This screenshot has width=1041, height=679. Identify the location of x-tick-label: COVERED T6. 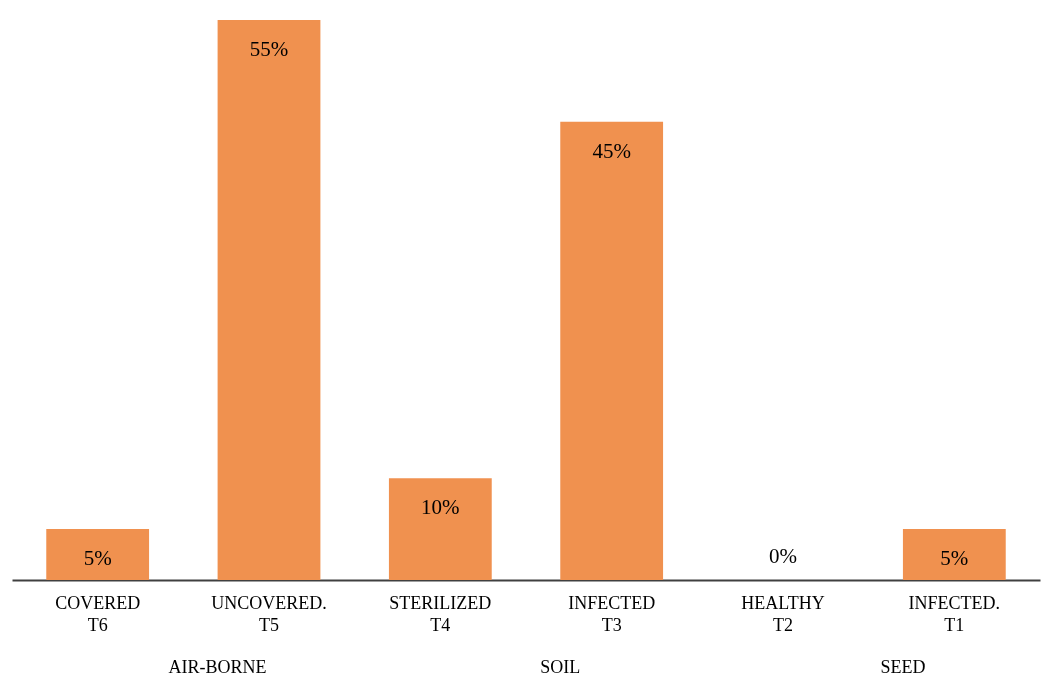
(98, 613).